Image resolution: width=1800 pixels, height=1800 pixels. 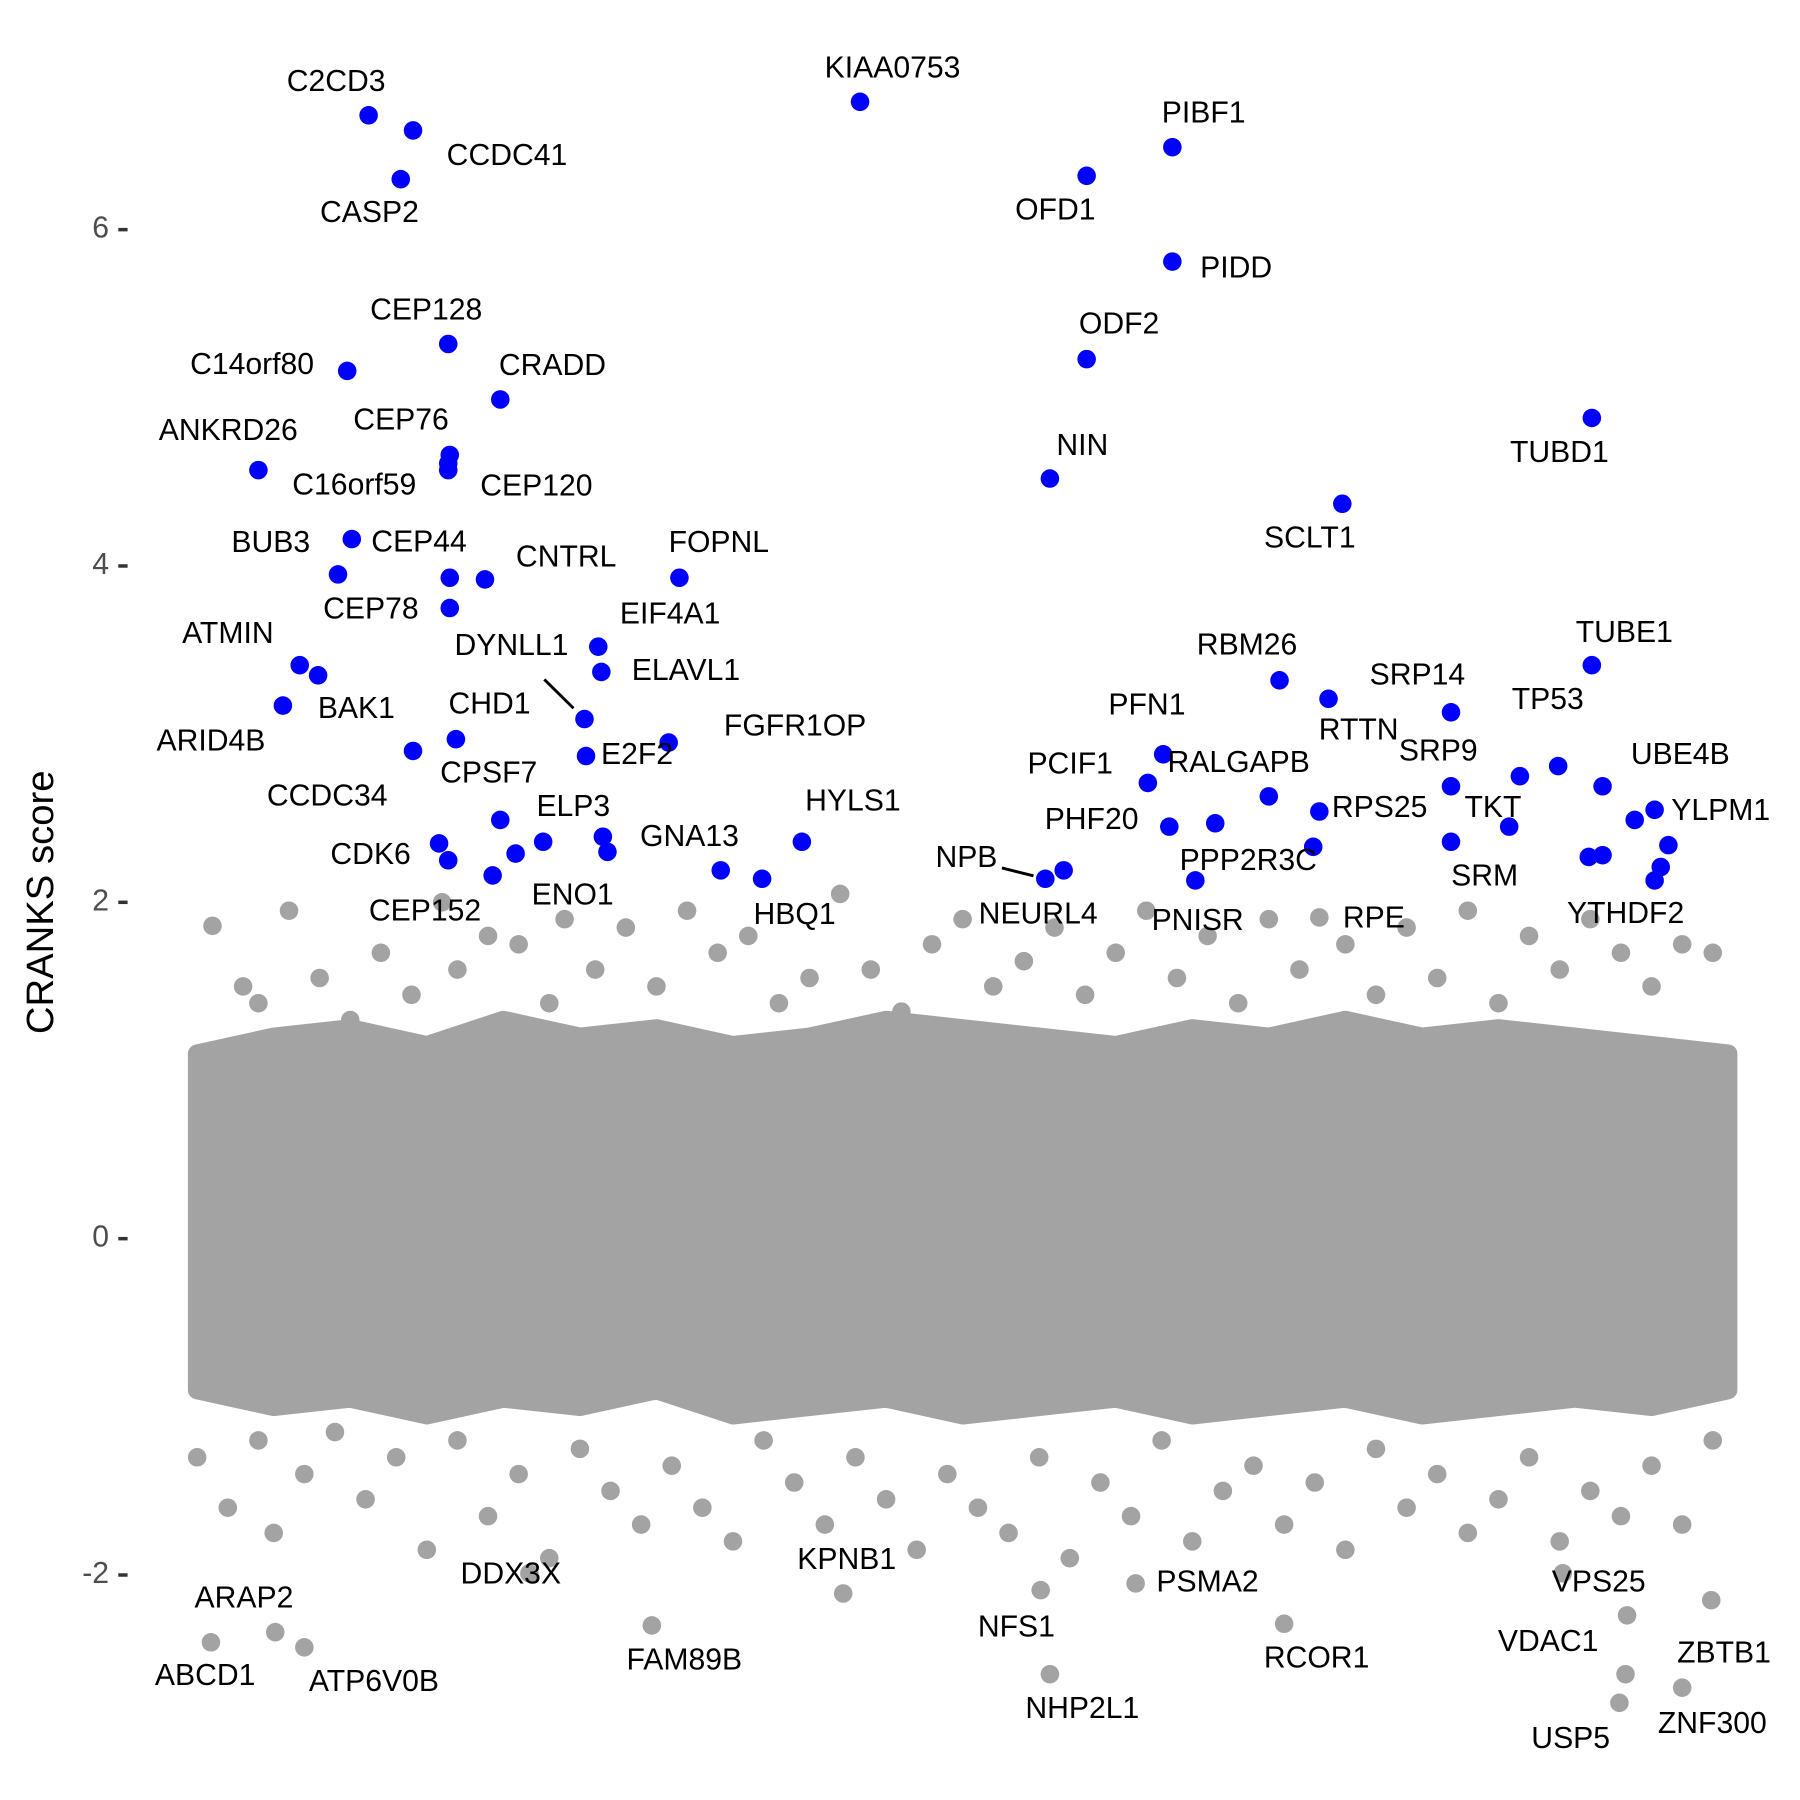 I want to click on point-label: ENO1, so click(x=573, y=894).